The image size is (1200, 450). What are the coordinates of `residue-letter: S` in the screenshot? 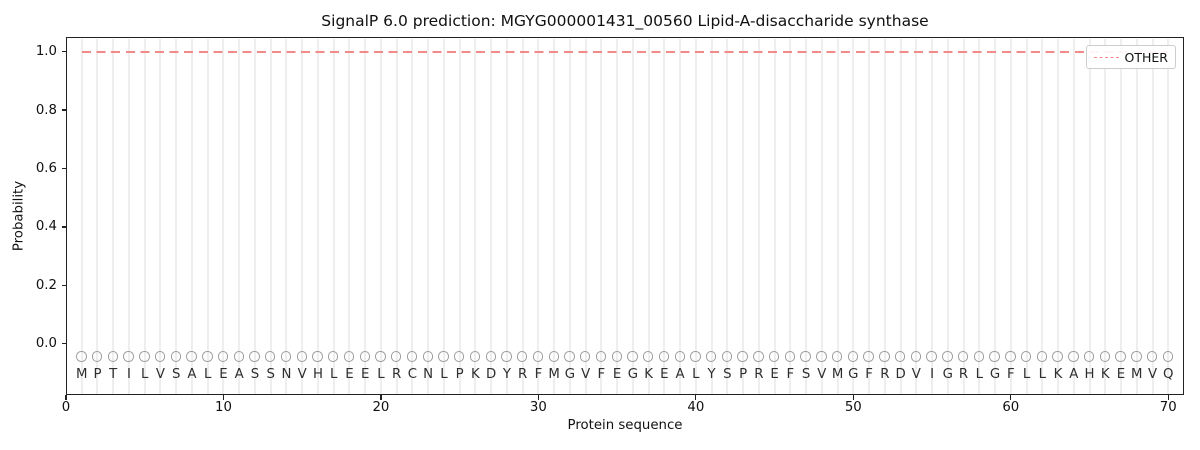 It's located at (176, 374).